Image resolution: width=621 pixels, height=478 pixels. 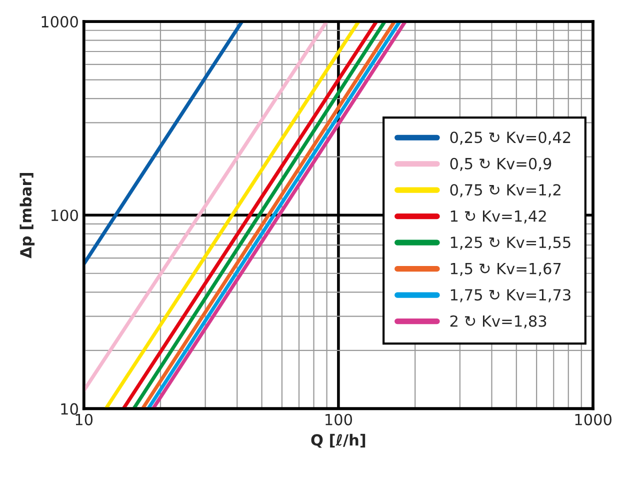 I want to click on legend-label: 1,75 ↻ Kv=1,73, so click(x=510, y=295).